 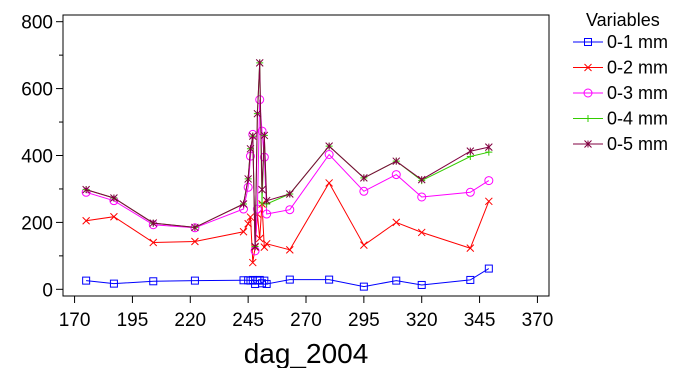 I want to click on legend-item: 0-4 mm, so click(x=620, y=119).